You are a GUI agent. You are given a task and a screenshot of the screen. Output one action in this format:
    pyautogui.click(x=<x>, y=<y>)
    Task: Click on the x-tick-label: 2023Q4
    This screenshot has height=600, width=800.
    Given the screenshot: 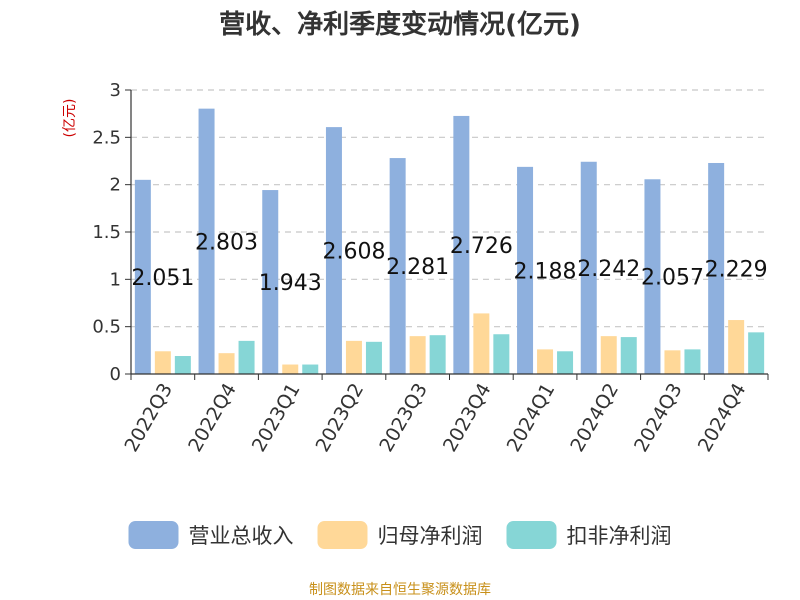 What is the action you would take?
    pyautogui.click(x=467, y=417)
    